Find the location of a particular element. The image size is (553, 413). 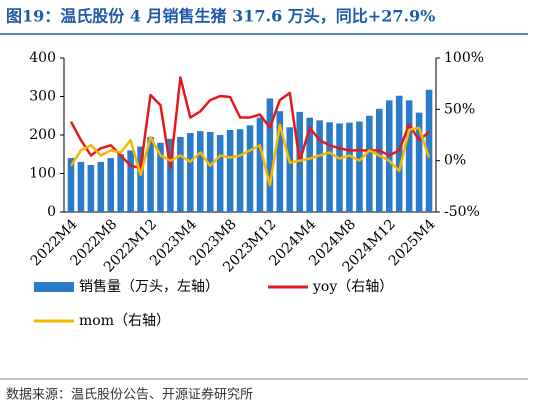

y-tick-label: 200 is located at coordinates (42, 135).